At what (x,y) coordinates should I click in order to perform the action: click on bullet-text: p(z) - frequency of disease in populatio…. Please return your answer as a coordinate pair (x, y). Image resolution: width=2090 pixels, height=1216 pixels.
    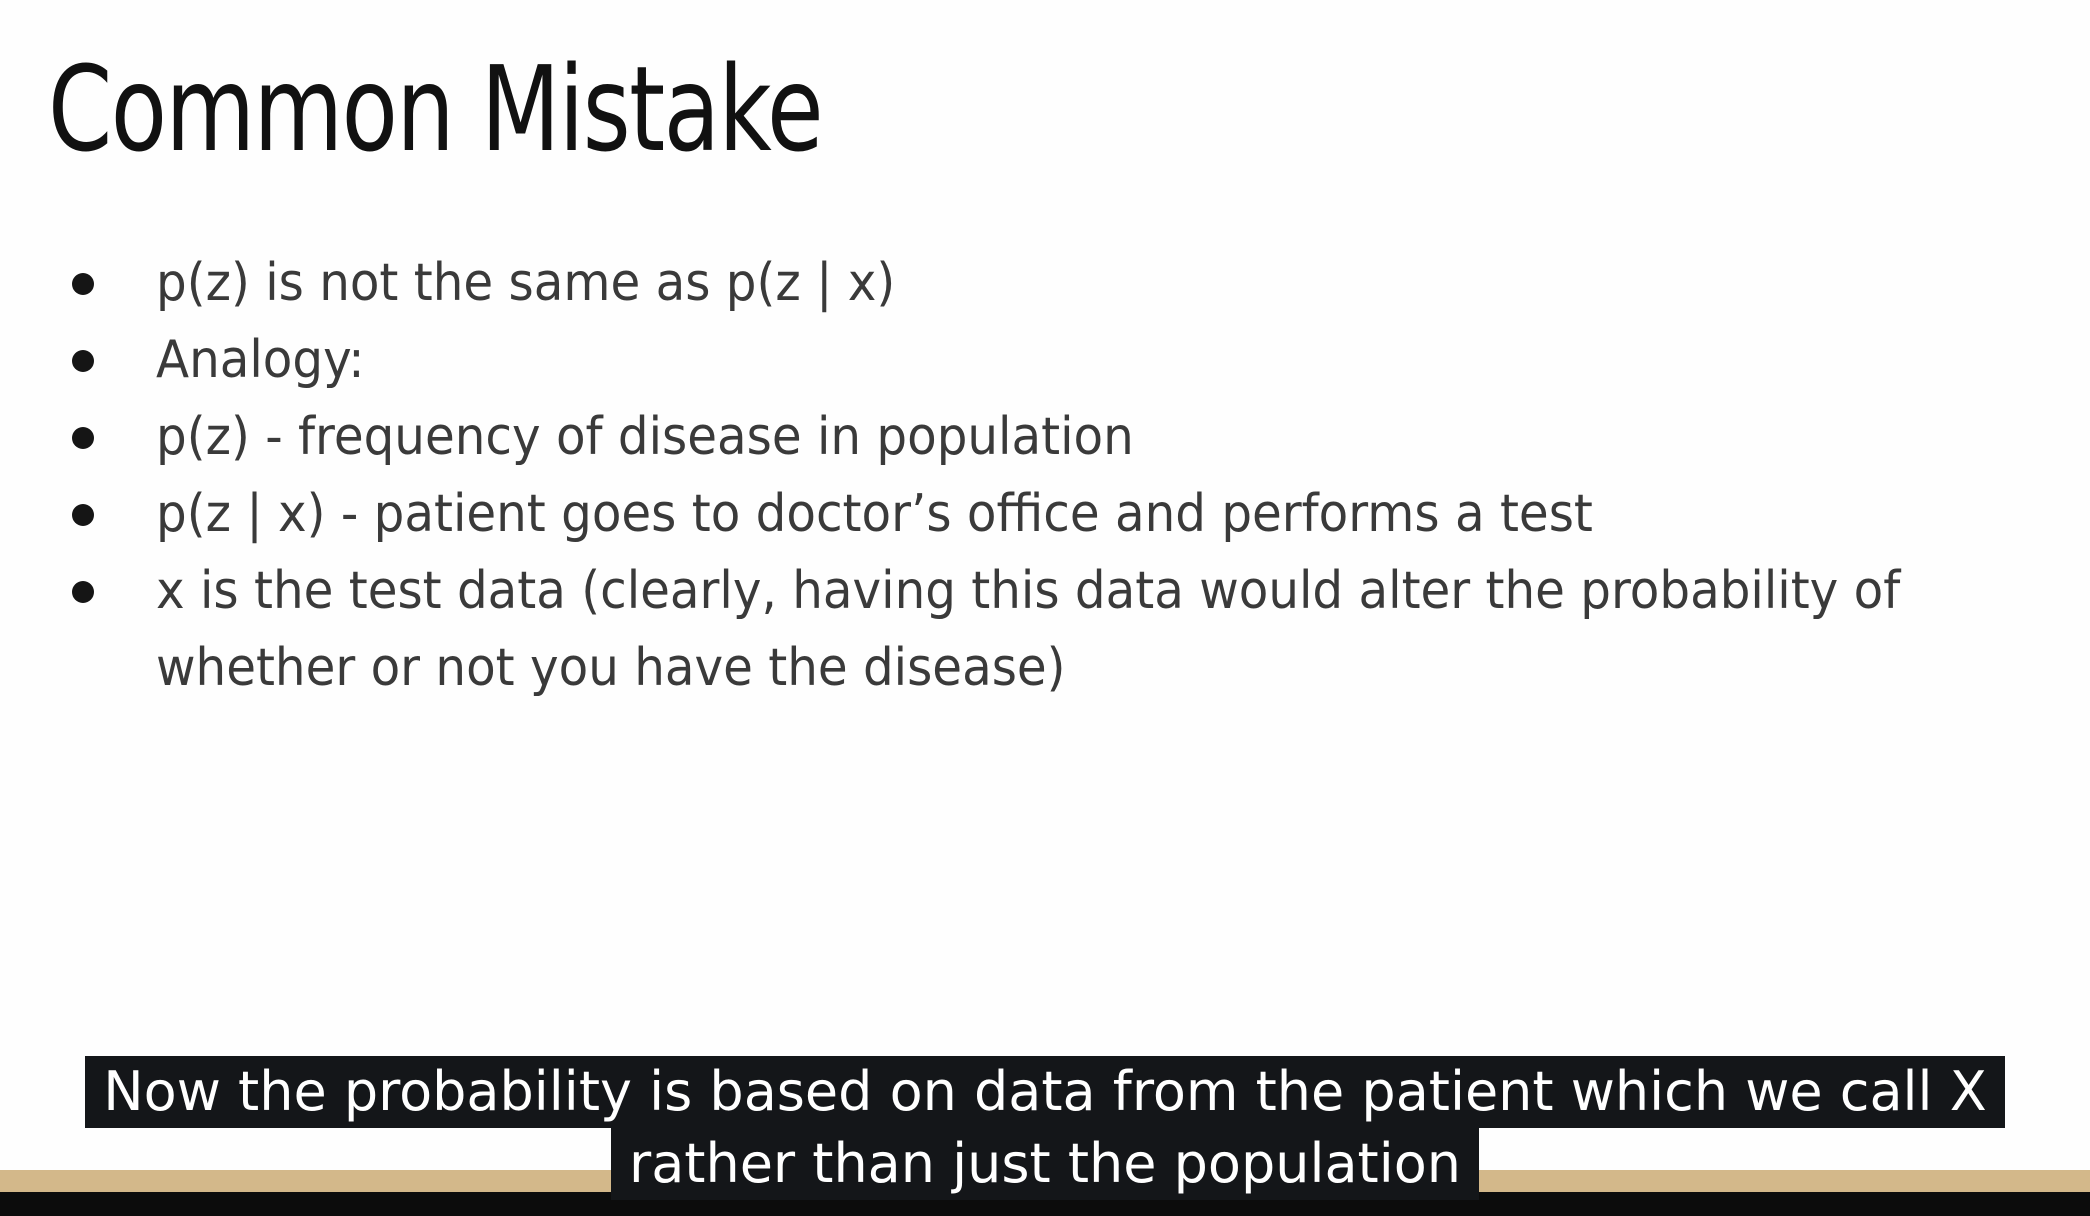
    Looking at the image, I should click on (645, 437).